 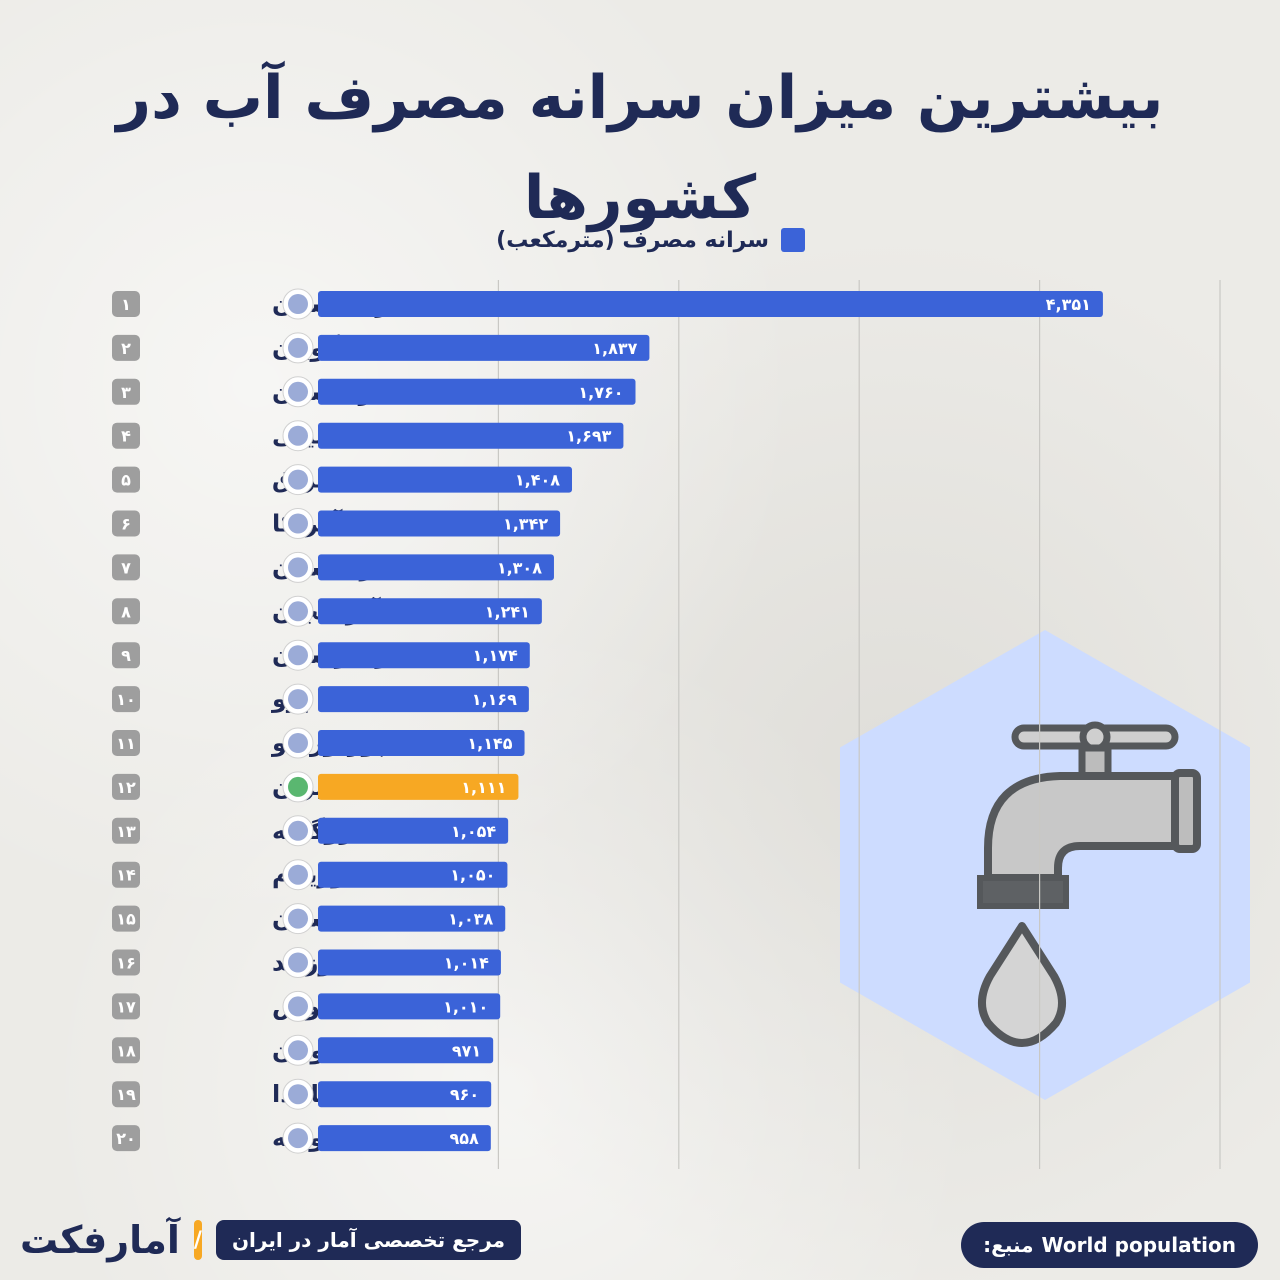 I want to click on value-label: ۱,۳۰۸, so click(x=519, y=567).